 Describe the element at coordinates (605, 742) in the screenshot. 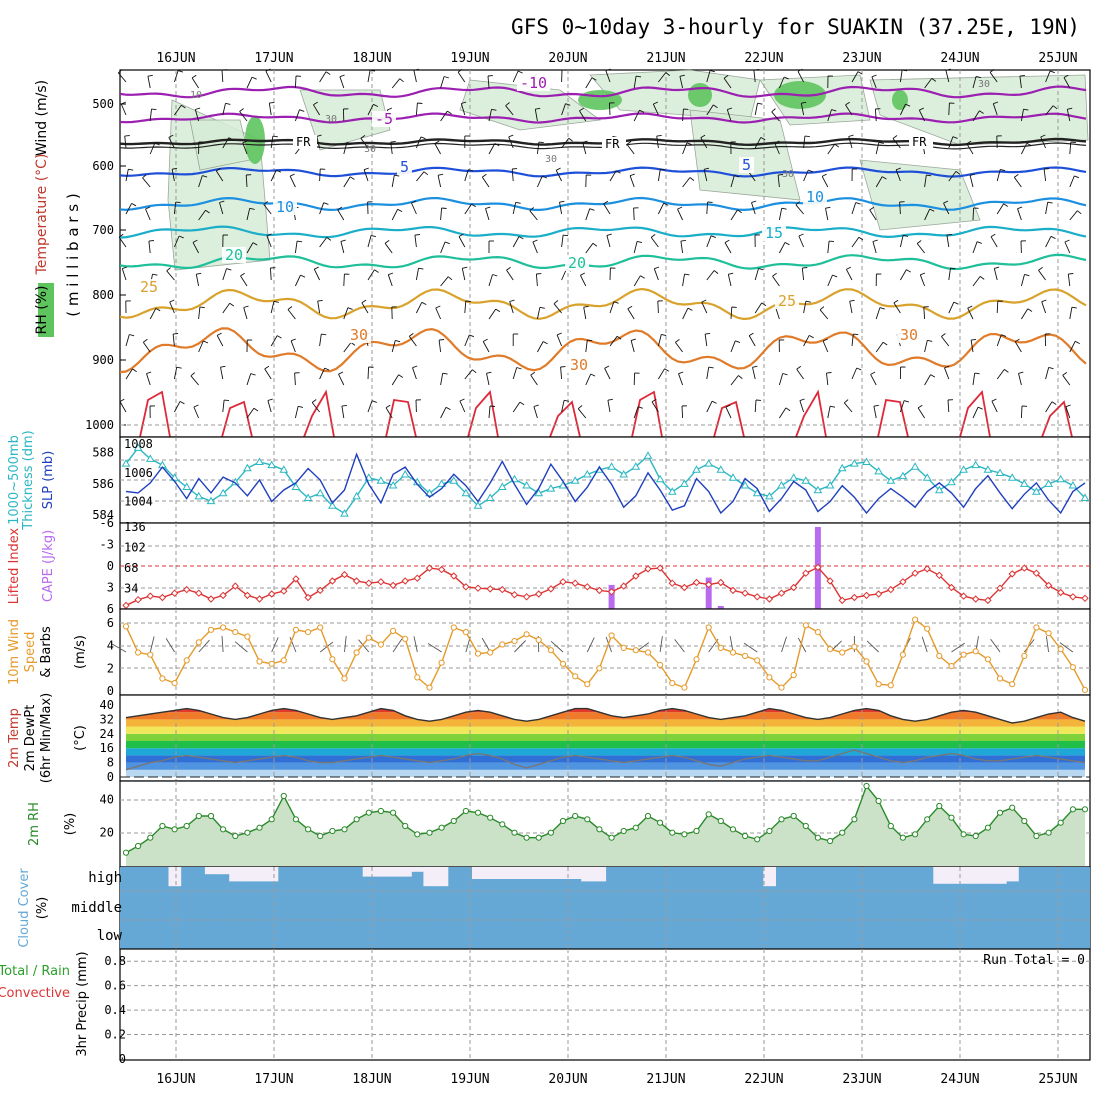

I see `temp2m-color-bands` at that location.